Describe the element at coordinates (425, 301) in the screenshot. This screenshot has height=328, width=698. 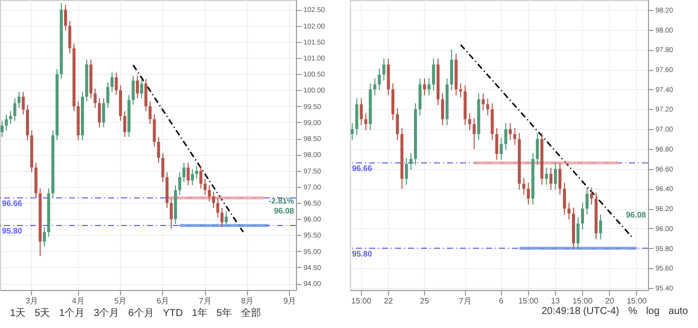
I see `x-tick-label: 25` at that location.